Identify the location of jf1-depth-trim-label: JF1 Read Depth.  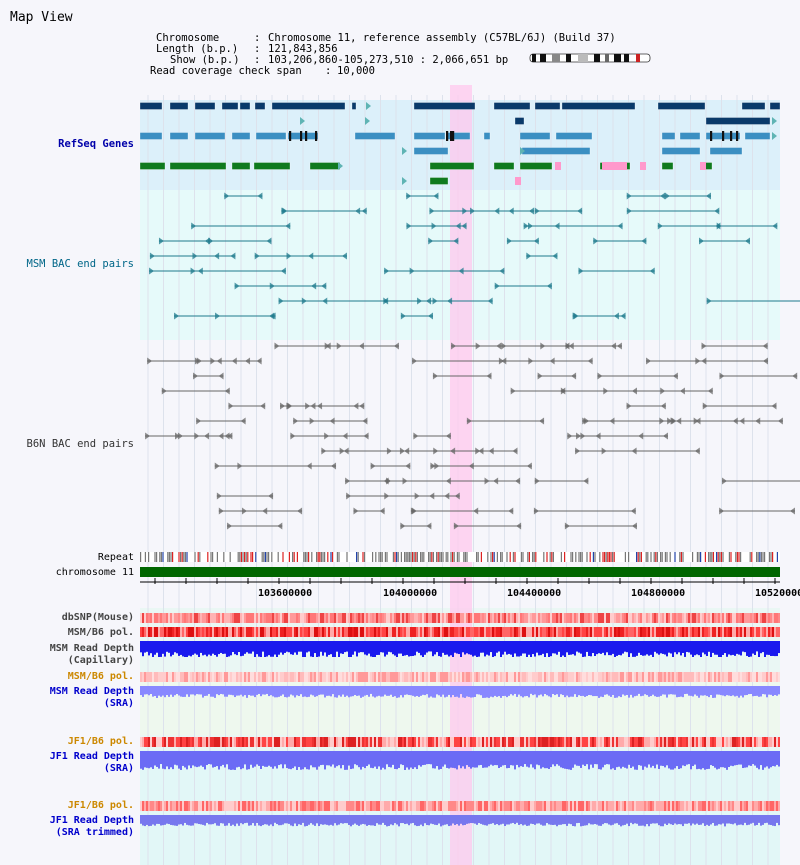
(91, 820).